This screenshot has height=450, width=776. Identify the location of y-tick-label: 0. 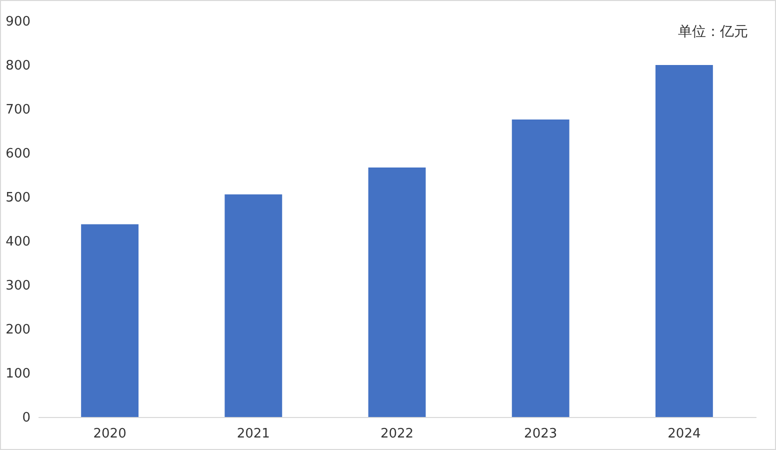
(26, 418).